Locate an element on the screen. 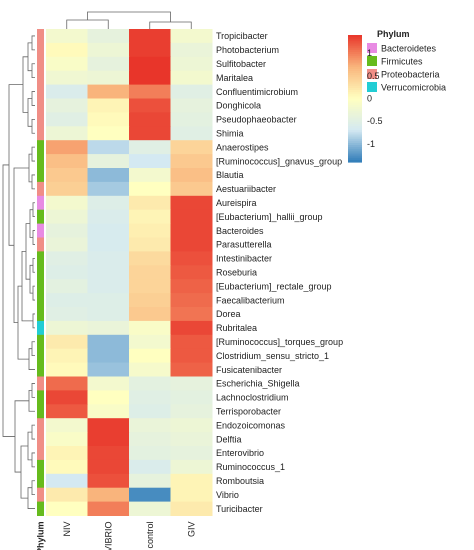  column-label: NIV is located at coordinates (67, 529).